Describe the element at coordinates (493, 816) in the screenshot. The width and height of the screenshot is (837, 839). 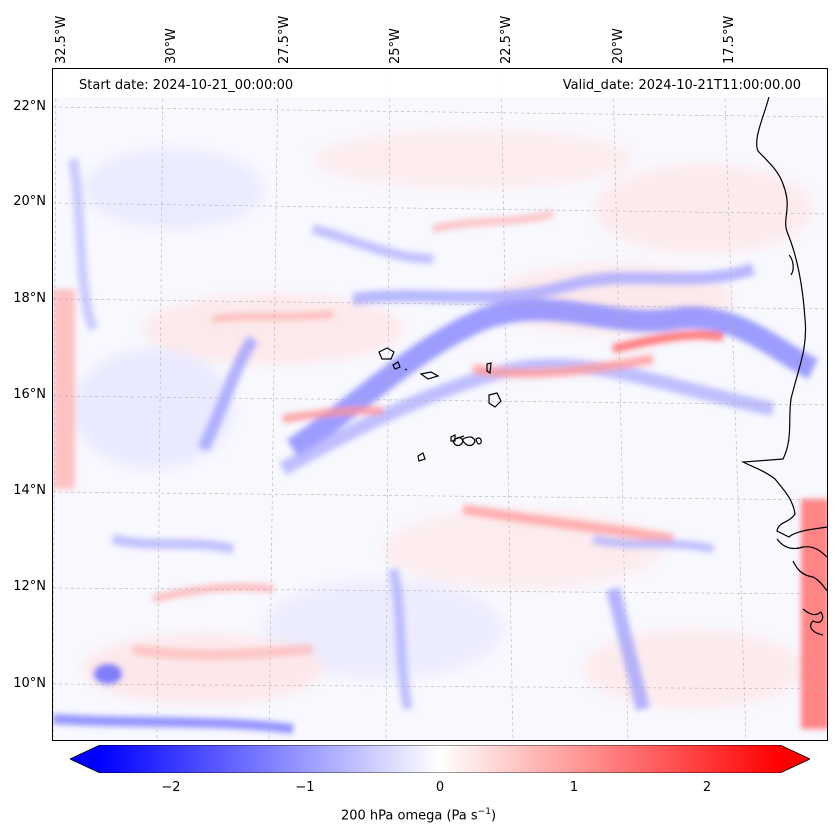
I see `colorbar-label-close: )` at that location.